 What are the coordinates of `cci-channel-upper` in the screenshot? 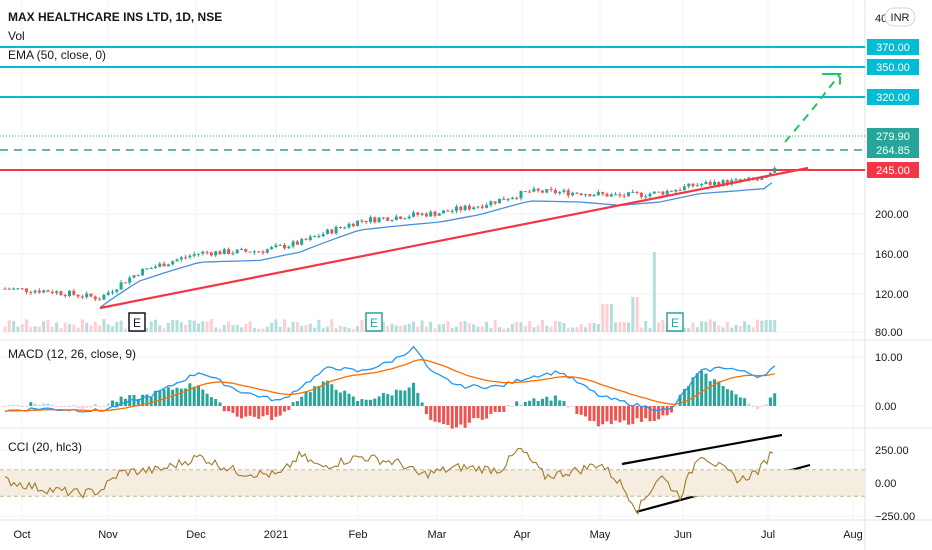 It's located at (702, 449).